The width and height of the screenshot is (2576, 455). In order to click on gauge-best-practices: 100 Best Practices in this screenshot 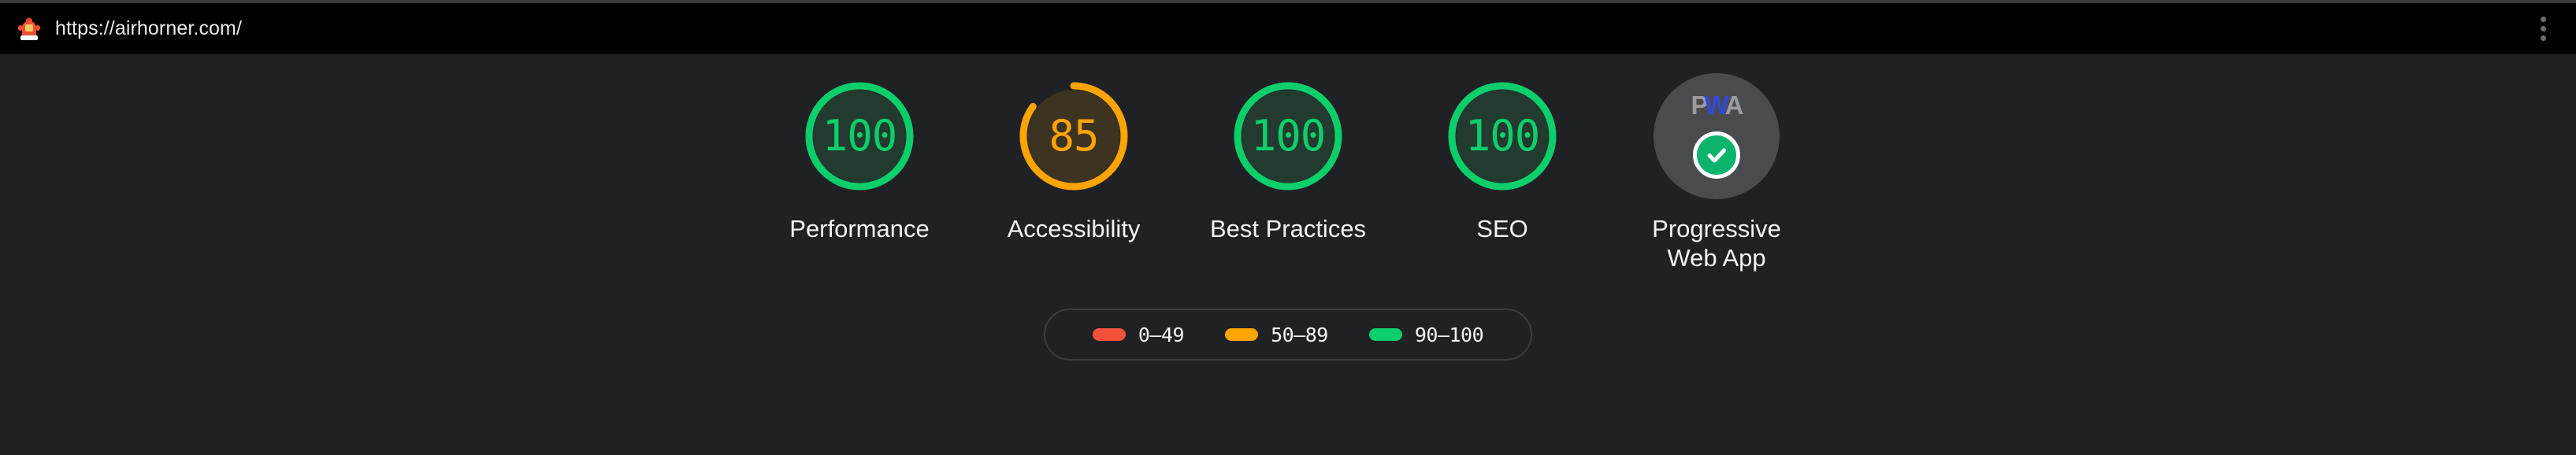, I will do `click(1288, 158)`.